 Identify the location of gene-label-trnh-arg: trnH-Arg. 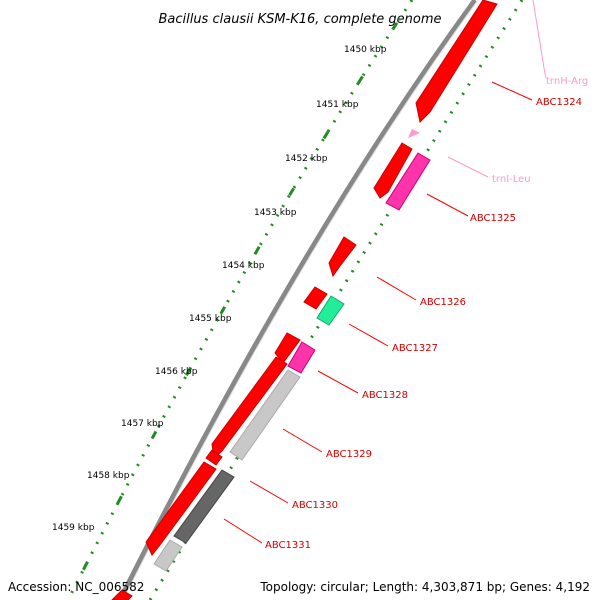
(567, 81).